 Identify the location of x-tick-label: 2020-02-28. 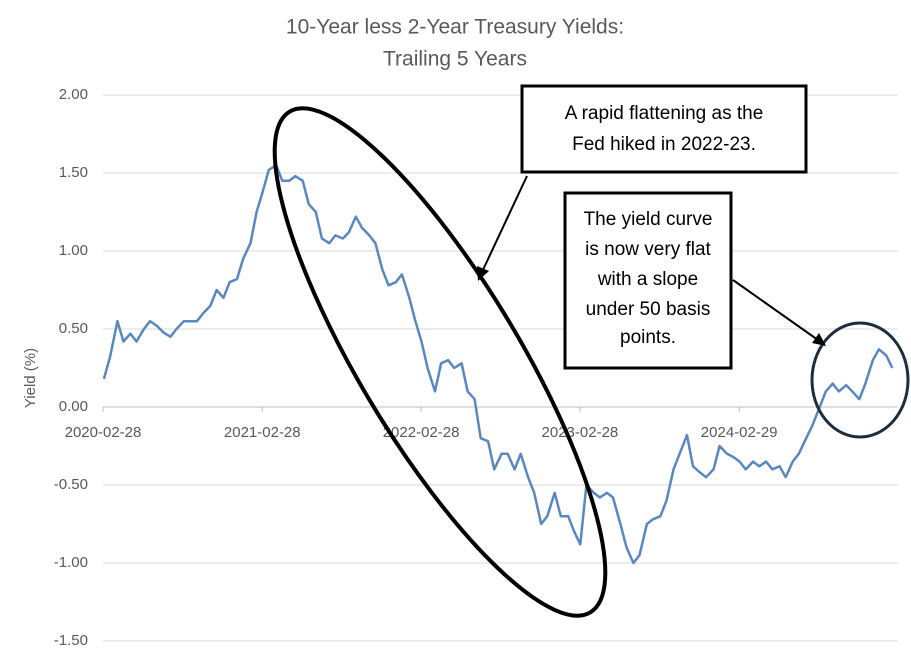
(103, 432).